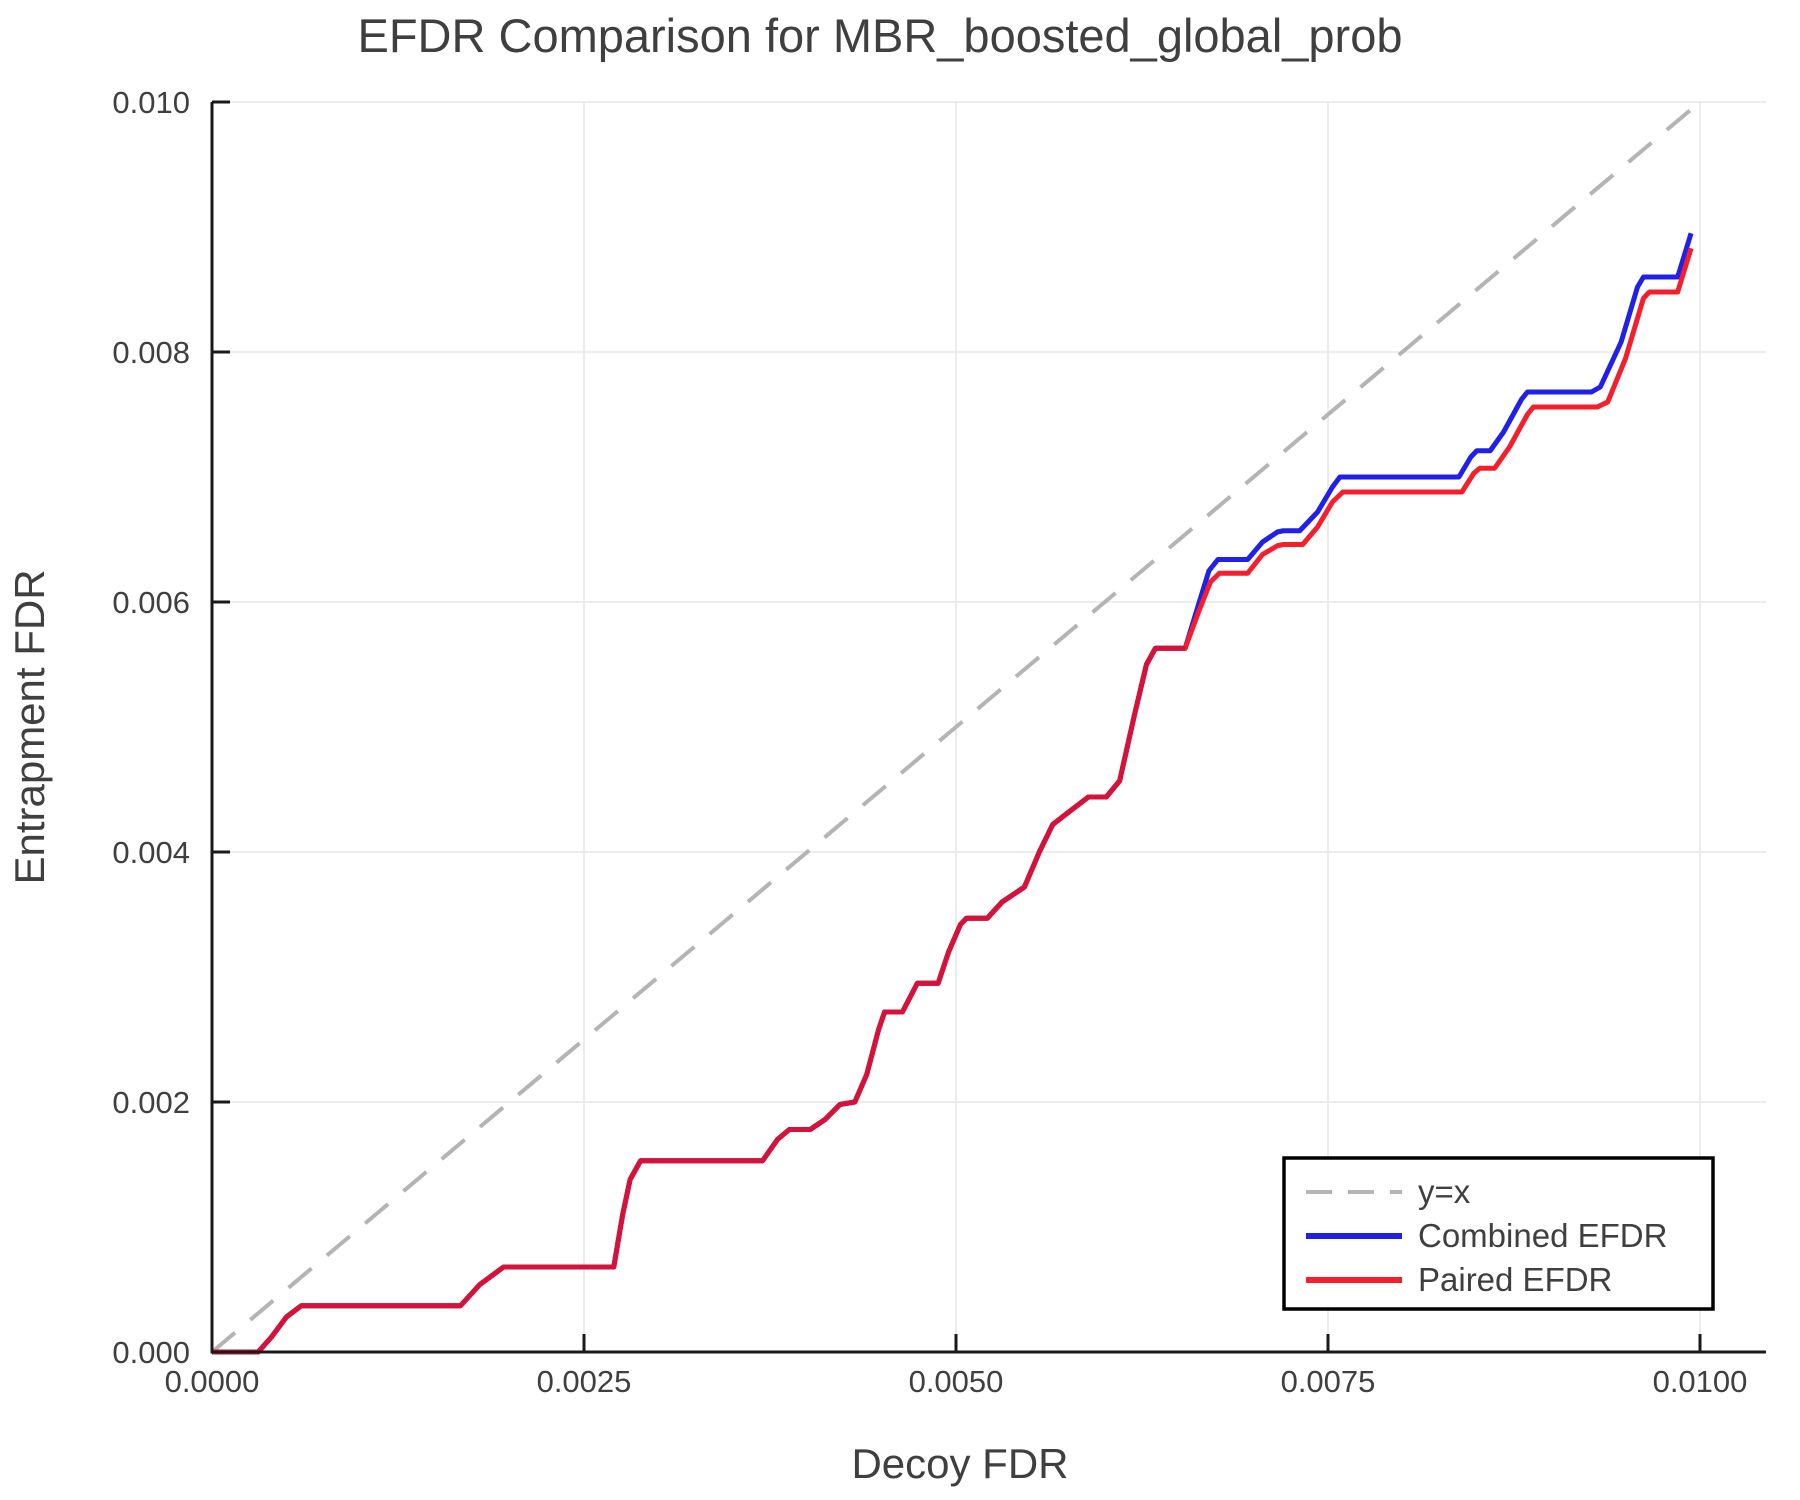 This screenshot has width=1800, height=1500. What do you see at coordinates (151, 602) in the screenshot?
I see `y-tick-label: 0.006` at bounding box center [151, 602].